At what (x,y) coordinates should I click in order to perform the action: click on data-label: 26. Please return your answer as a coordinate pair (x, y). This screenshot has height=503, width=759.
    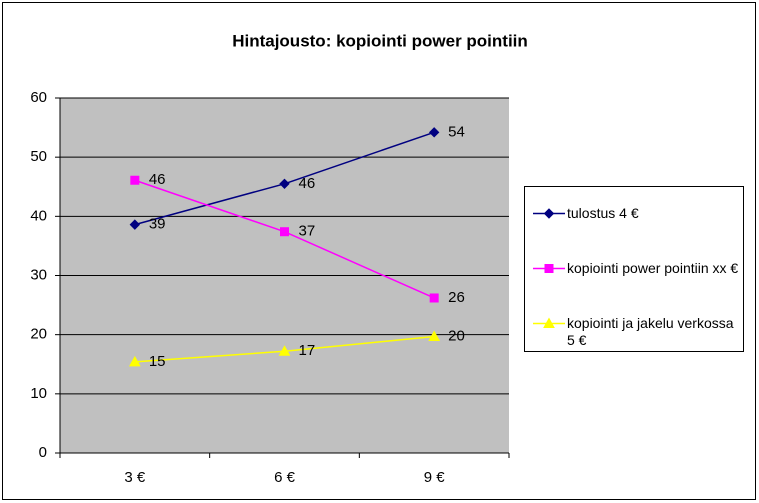
    Looking at the image, I should click on (456, 297).